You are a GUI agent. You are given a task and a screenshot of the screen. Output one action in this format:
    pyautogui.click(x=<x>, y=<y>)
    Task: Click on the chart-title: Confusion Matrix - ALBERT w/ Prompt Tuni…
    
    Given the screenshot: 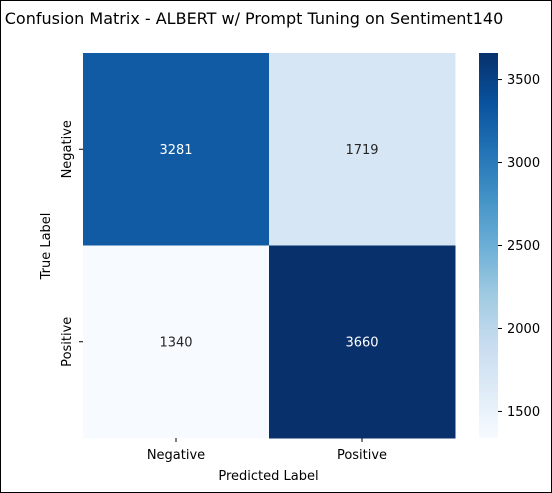 What is the action you would take?
    pyautogui.click(x=254, y=18)
    